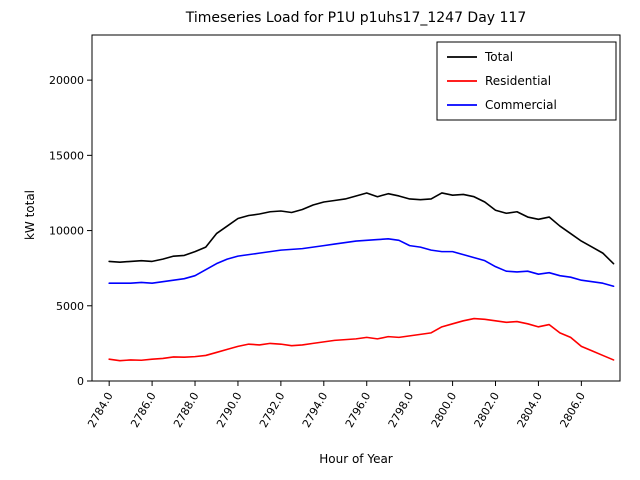  I want to click on y-tick-label: 10000, so click(66, 231).